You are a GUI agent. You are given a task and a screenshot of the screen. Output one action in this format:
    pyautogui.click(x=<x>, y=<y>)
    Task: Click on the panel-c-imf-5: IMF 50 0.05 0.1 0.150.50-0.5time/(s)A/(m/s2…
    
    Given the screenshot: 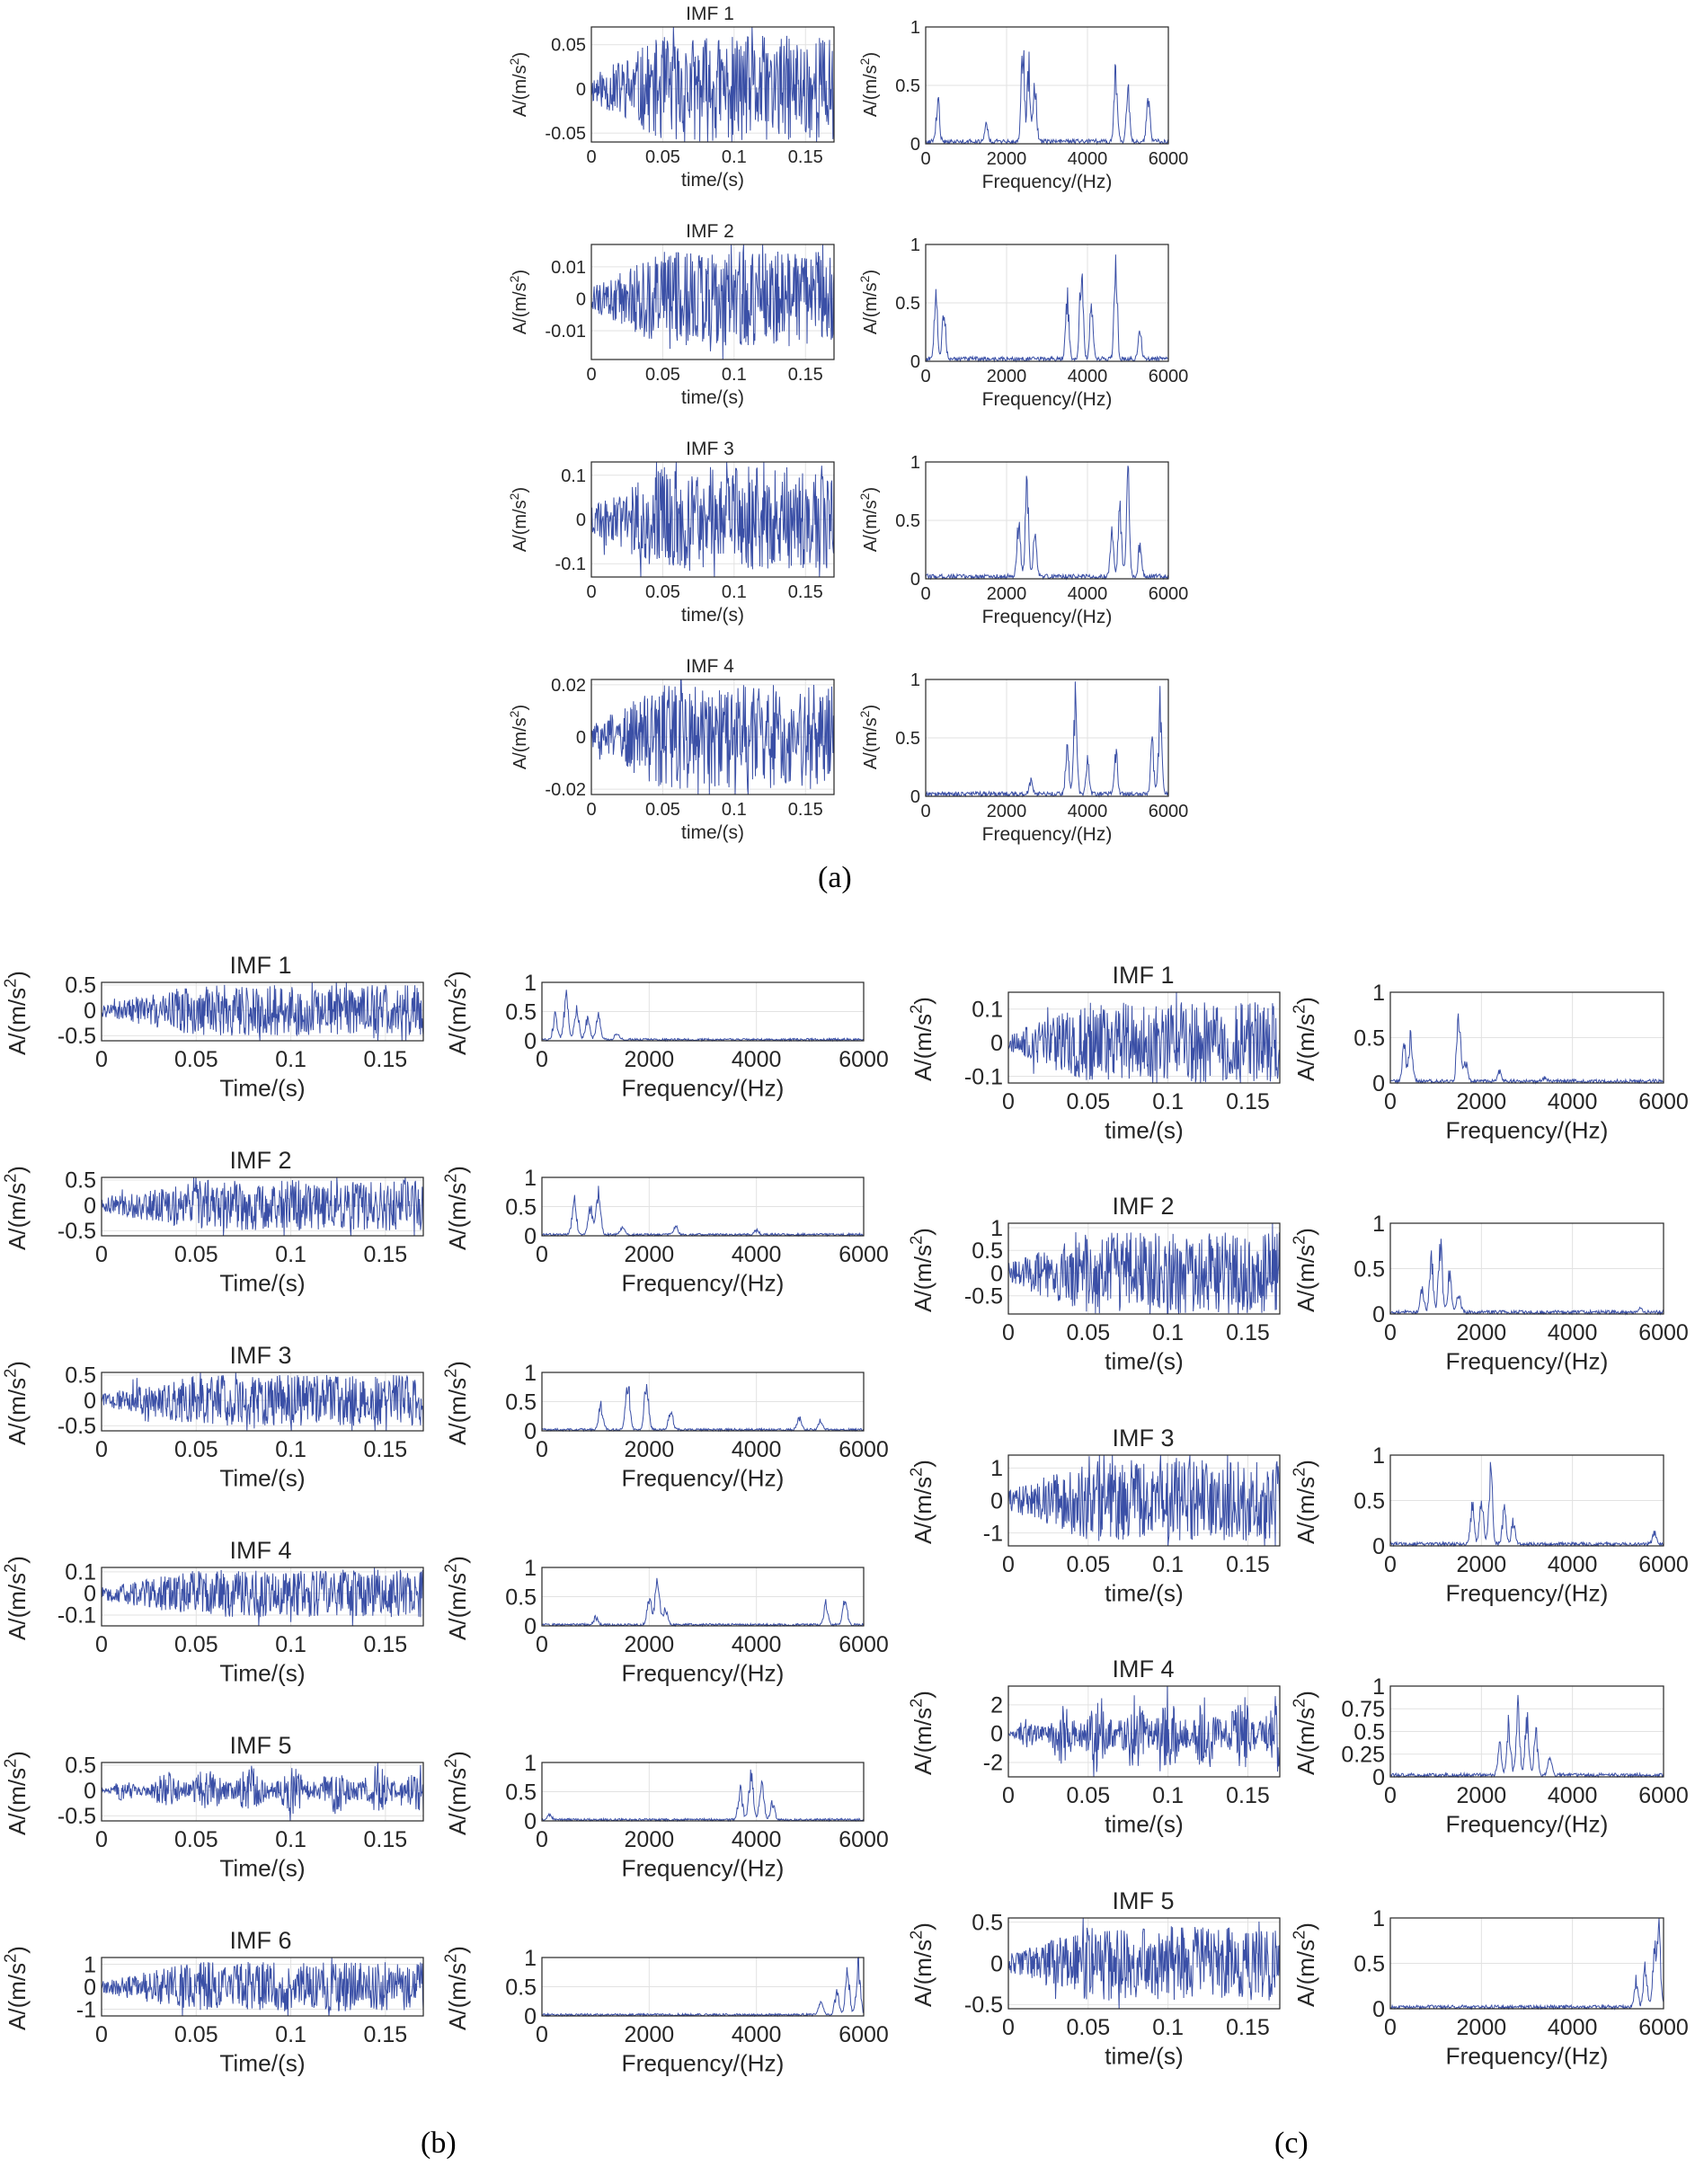 What is the action you would take?
    pyautogui.click(x=1299, y=1978)
    